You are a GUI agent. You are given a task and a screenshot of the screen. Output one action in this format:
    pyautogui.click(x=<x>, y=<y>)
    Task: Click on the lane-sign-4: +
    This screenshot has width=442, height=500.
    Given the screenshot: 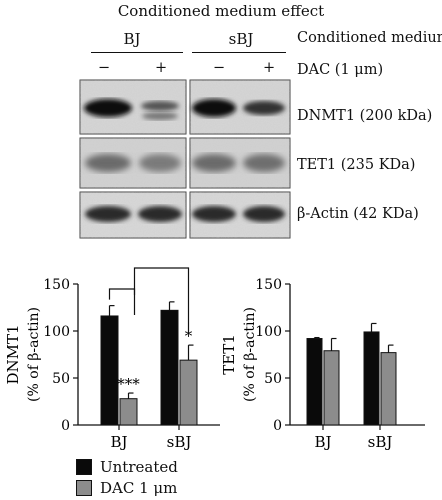 What is the action you would take?
    pyautogui.click(x=269, y=68)
    